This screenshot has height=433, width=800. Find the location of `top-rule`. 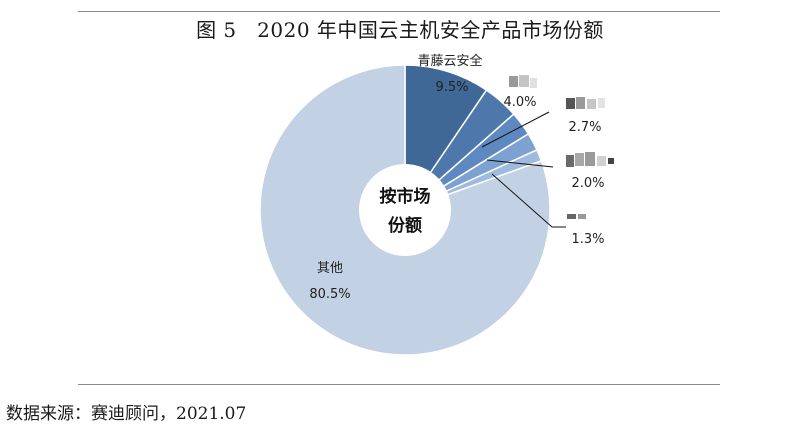

top-rule is located at coordinates (399, 11).